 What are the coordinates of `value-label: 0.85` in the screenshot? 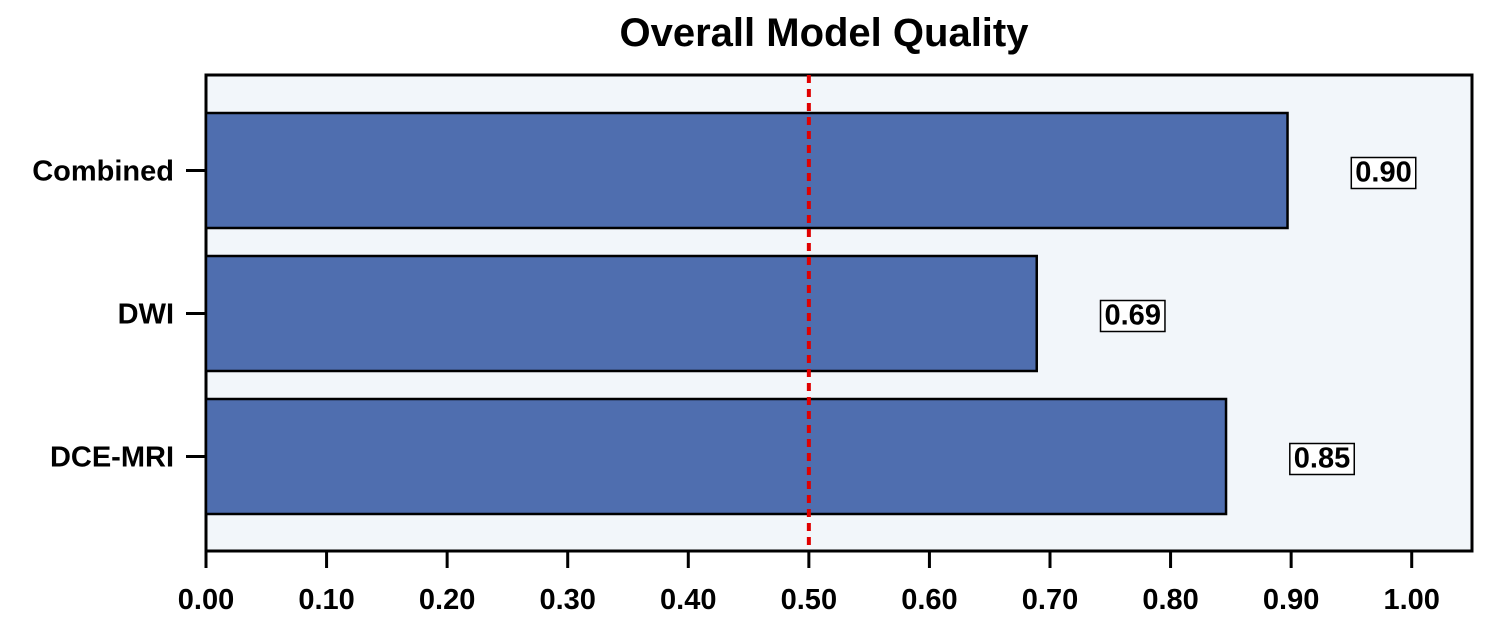 It's located at (1322, 459).